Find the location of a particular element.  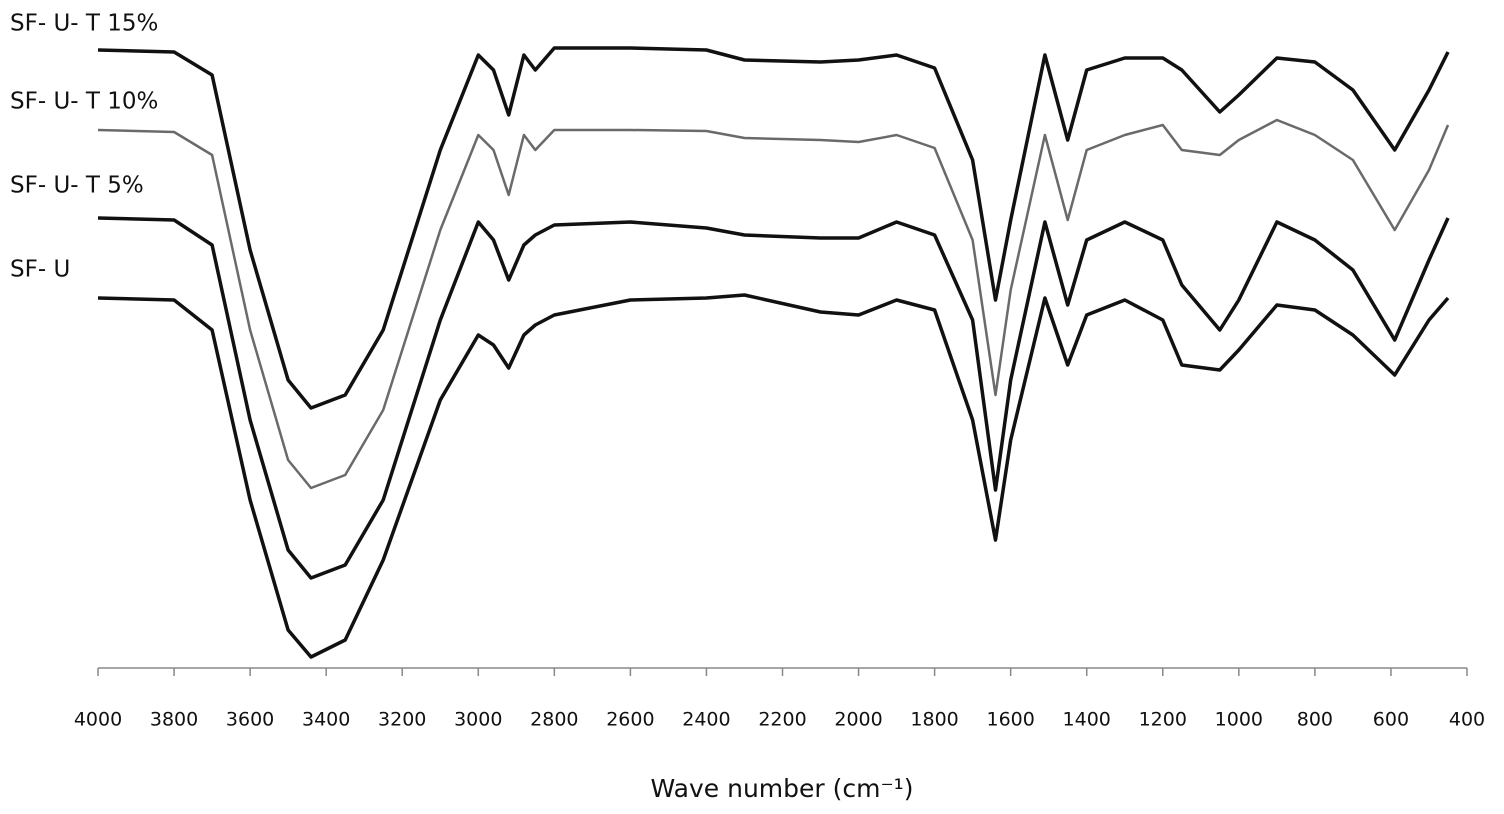

x-tick-label: 3600 is located at coordinates (250, 720).